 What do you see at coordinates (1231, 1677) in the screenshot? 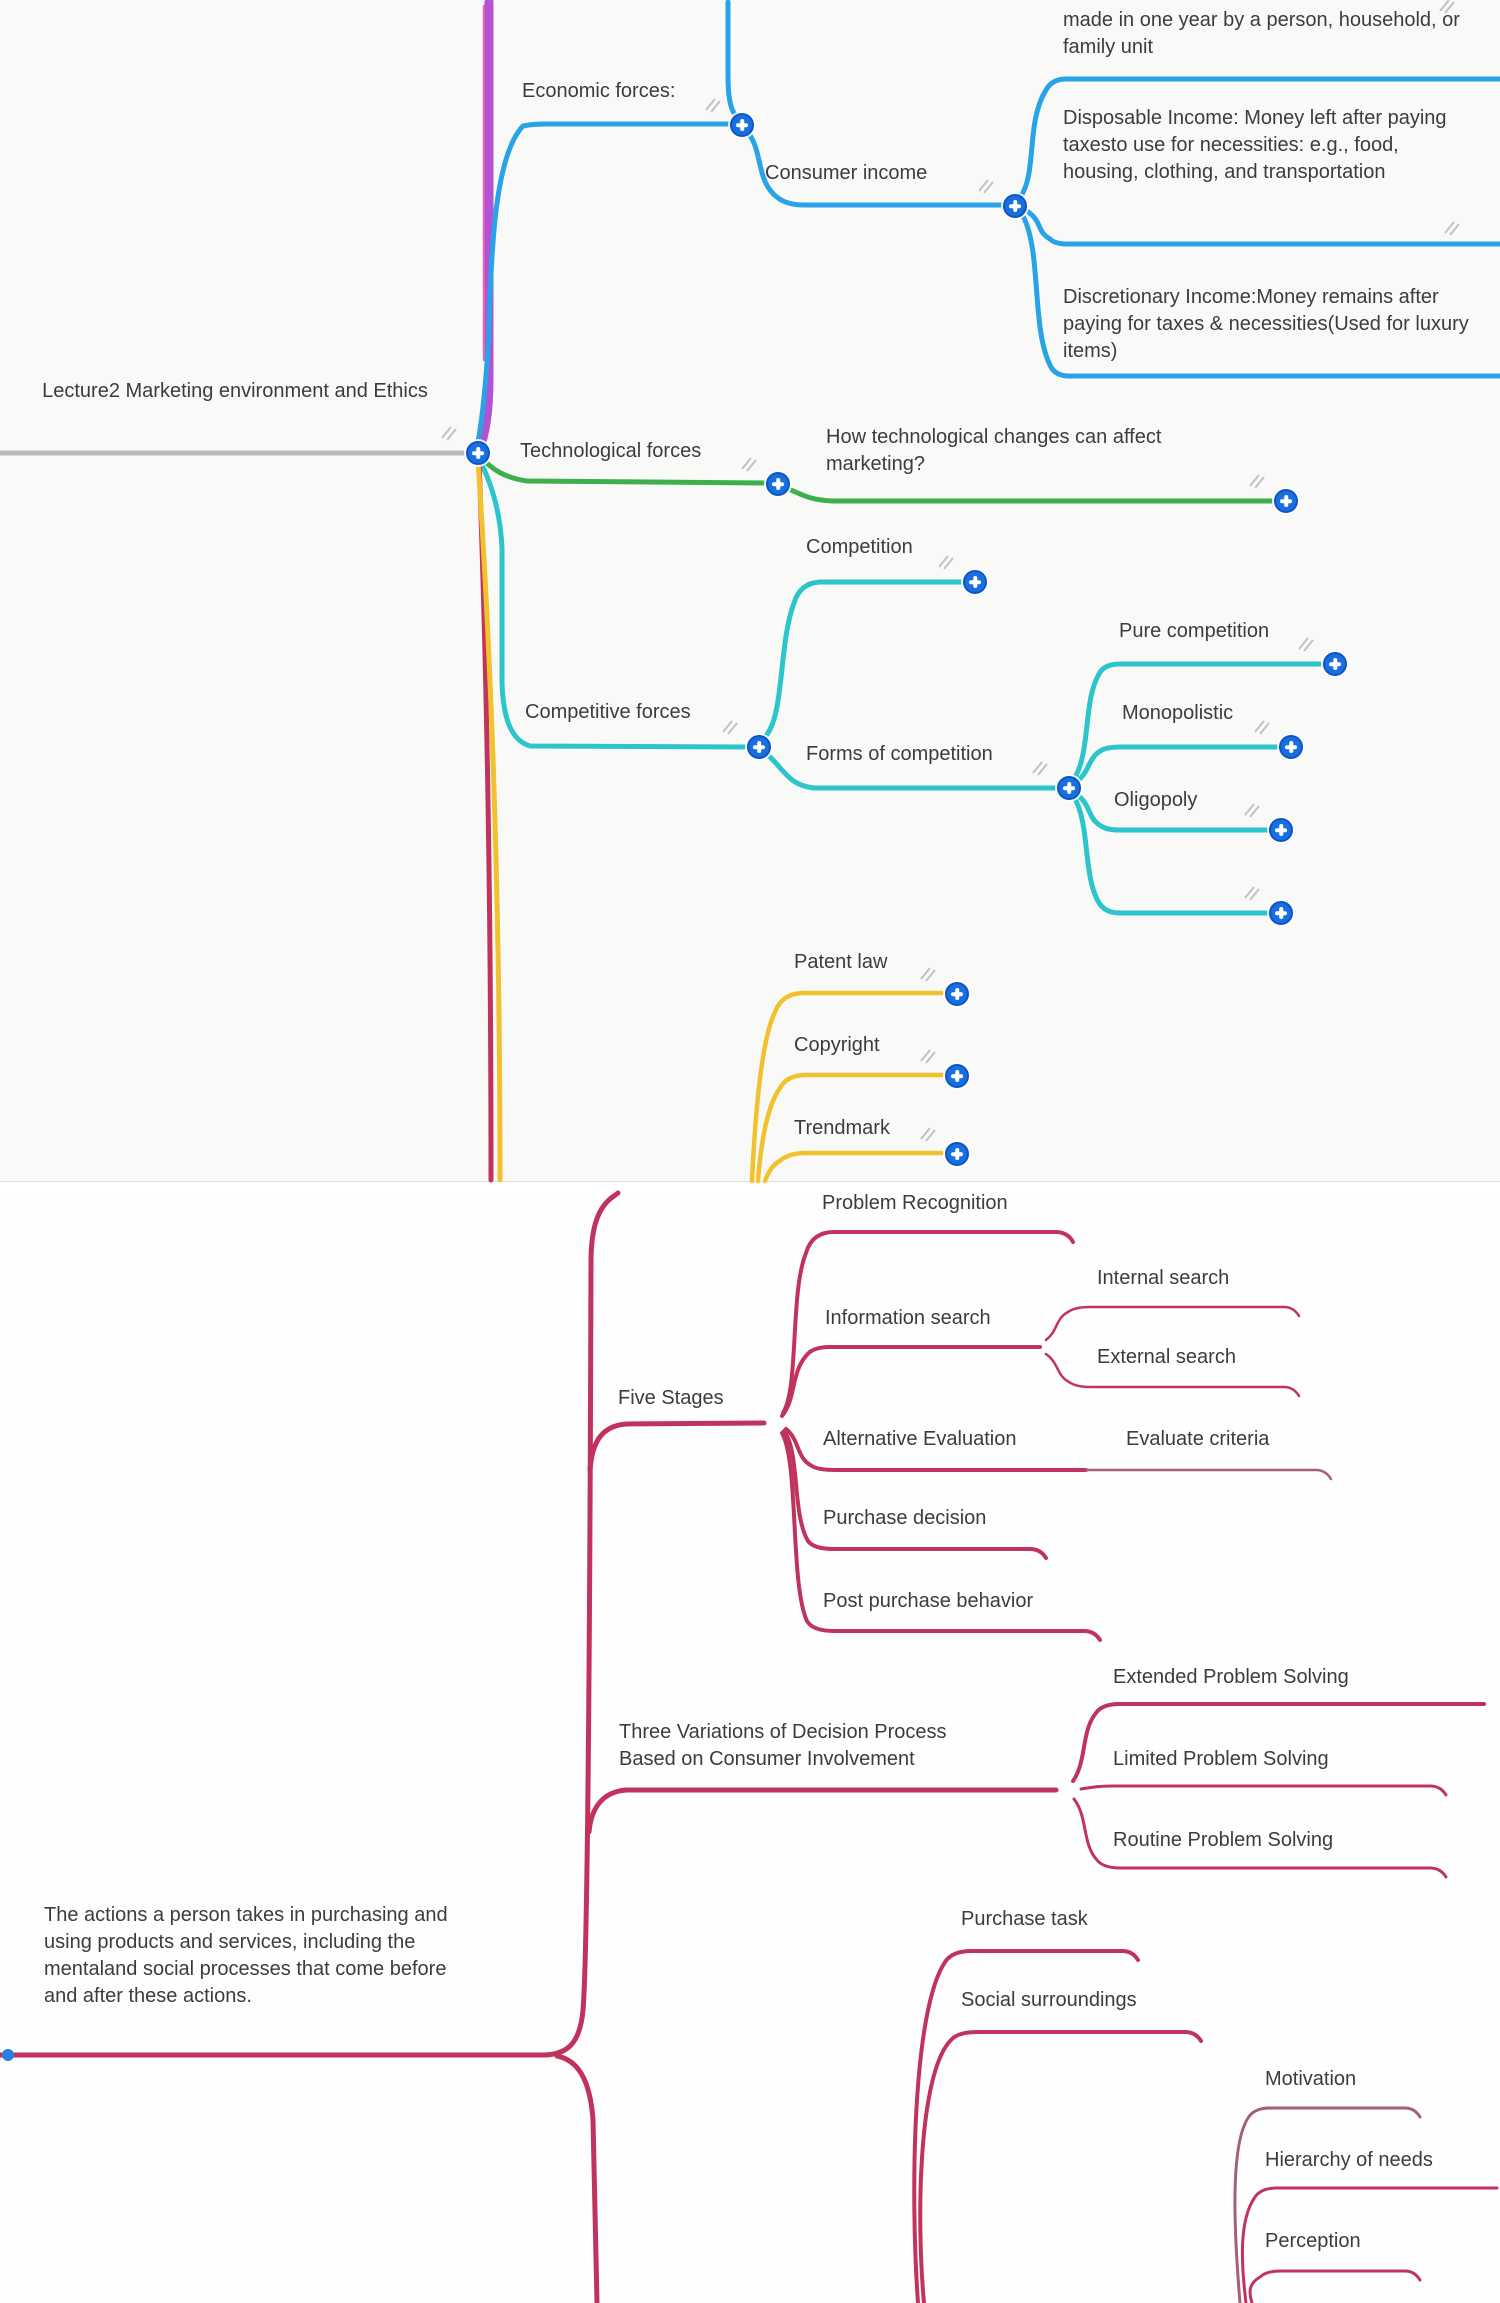
I see `node-extended-problem-solving: Extended Problem Solving` at bounding box center [1231, 1677].